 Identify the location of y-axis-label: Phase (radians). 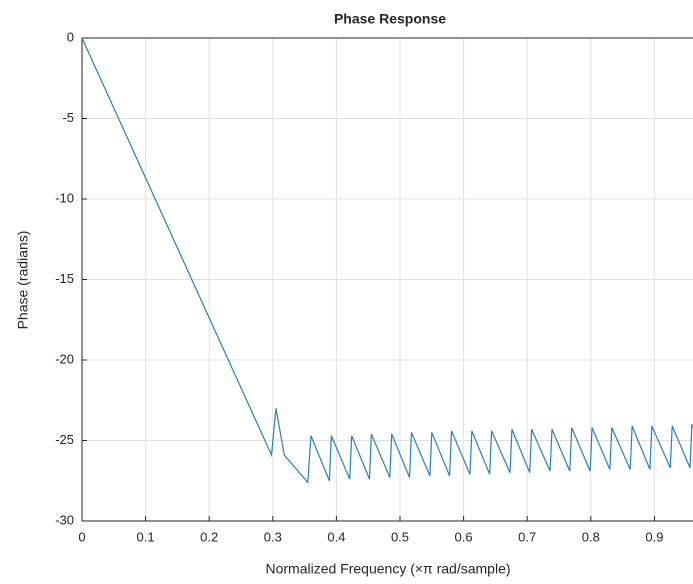
(23, 280).